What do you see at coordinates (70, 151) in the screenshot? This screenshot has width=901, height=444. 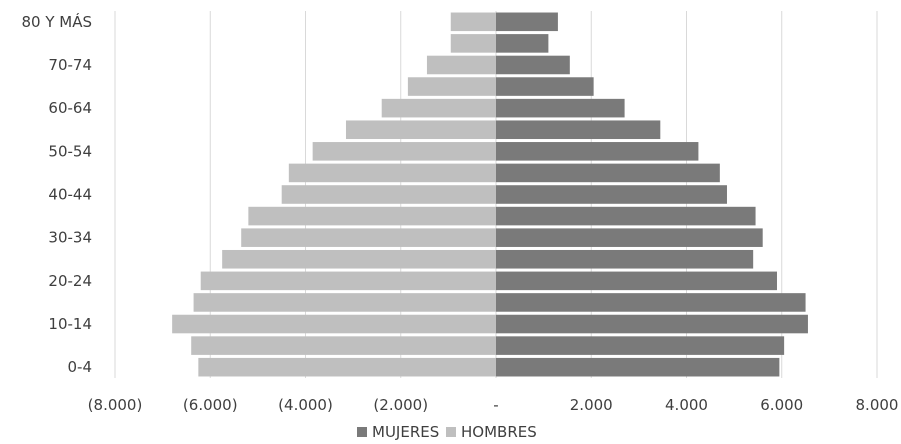 I see `y-tick-label-50-54: 50-54` at bounding box center [70, 151].